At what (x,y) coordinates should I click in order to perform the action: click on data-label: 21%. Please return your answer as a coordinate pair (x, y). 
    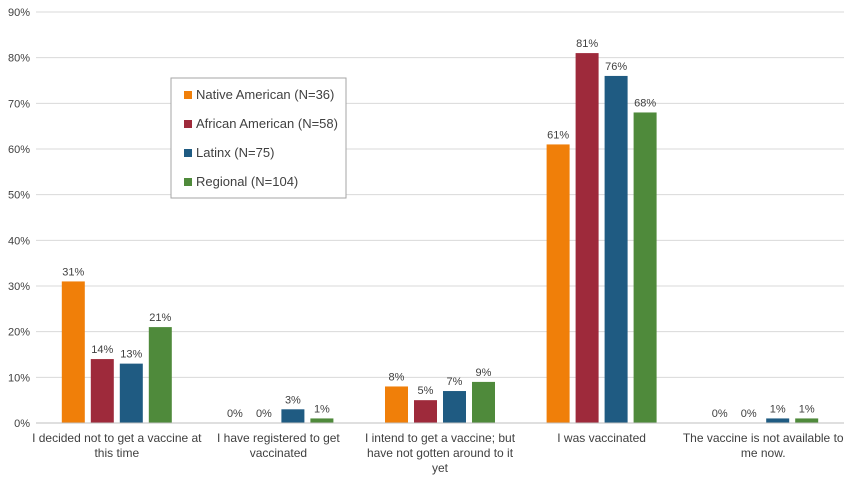
    Looking at the image, I should click on (160, 318).